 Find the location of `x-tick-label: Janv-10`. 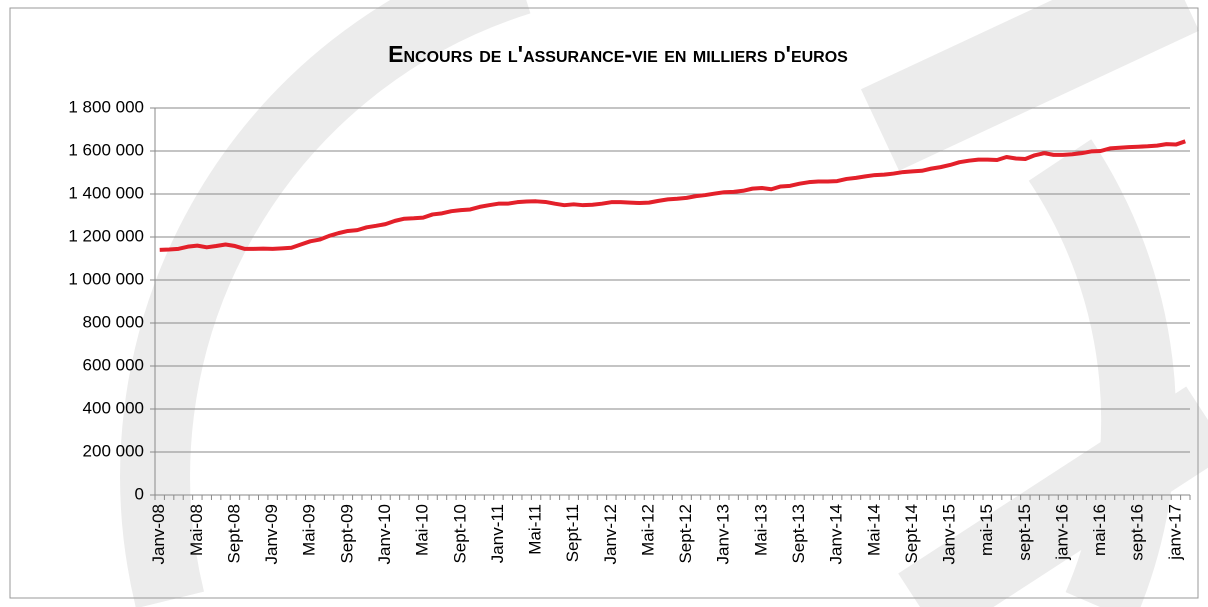

x-tick-label: Janv-10 is located at coordinates (384, 534).